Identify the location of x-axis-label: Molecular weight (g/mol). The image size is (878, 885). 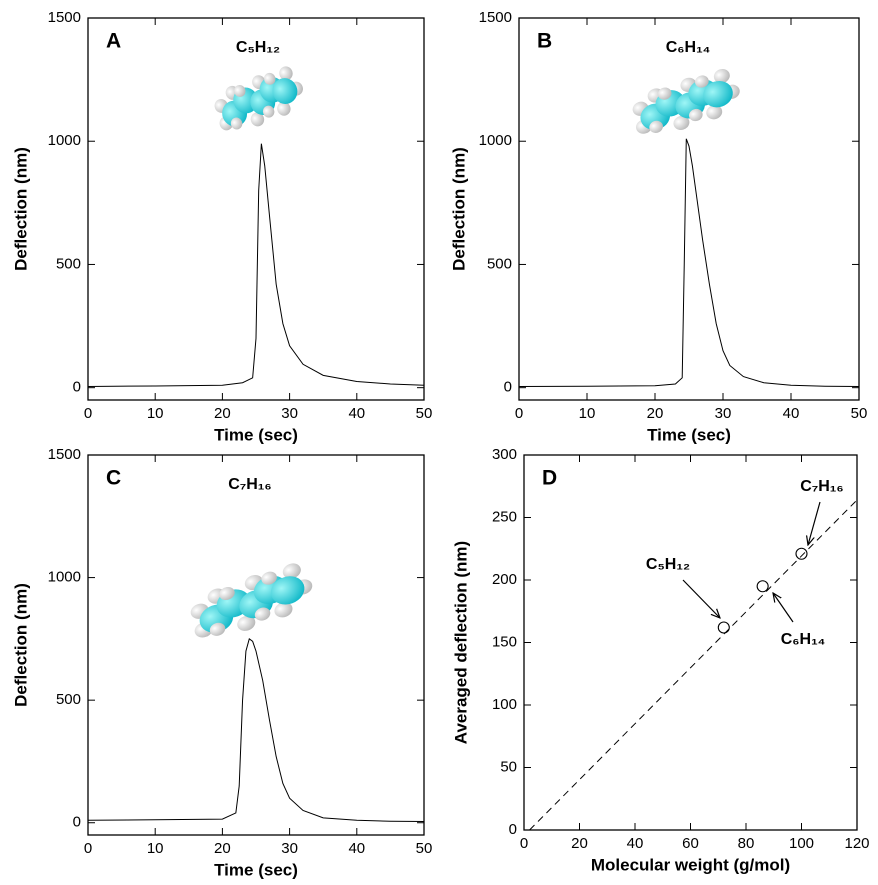
(690, 864).